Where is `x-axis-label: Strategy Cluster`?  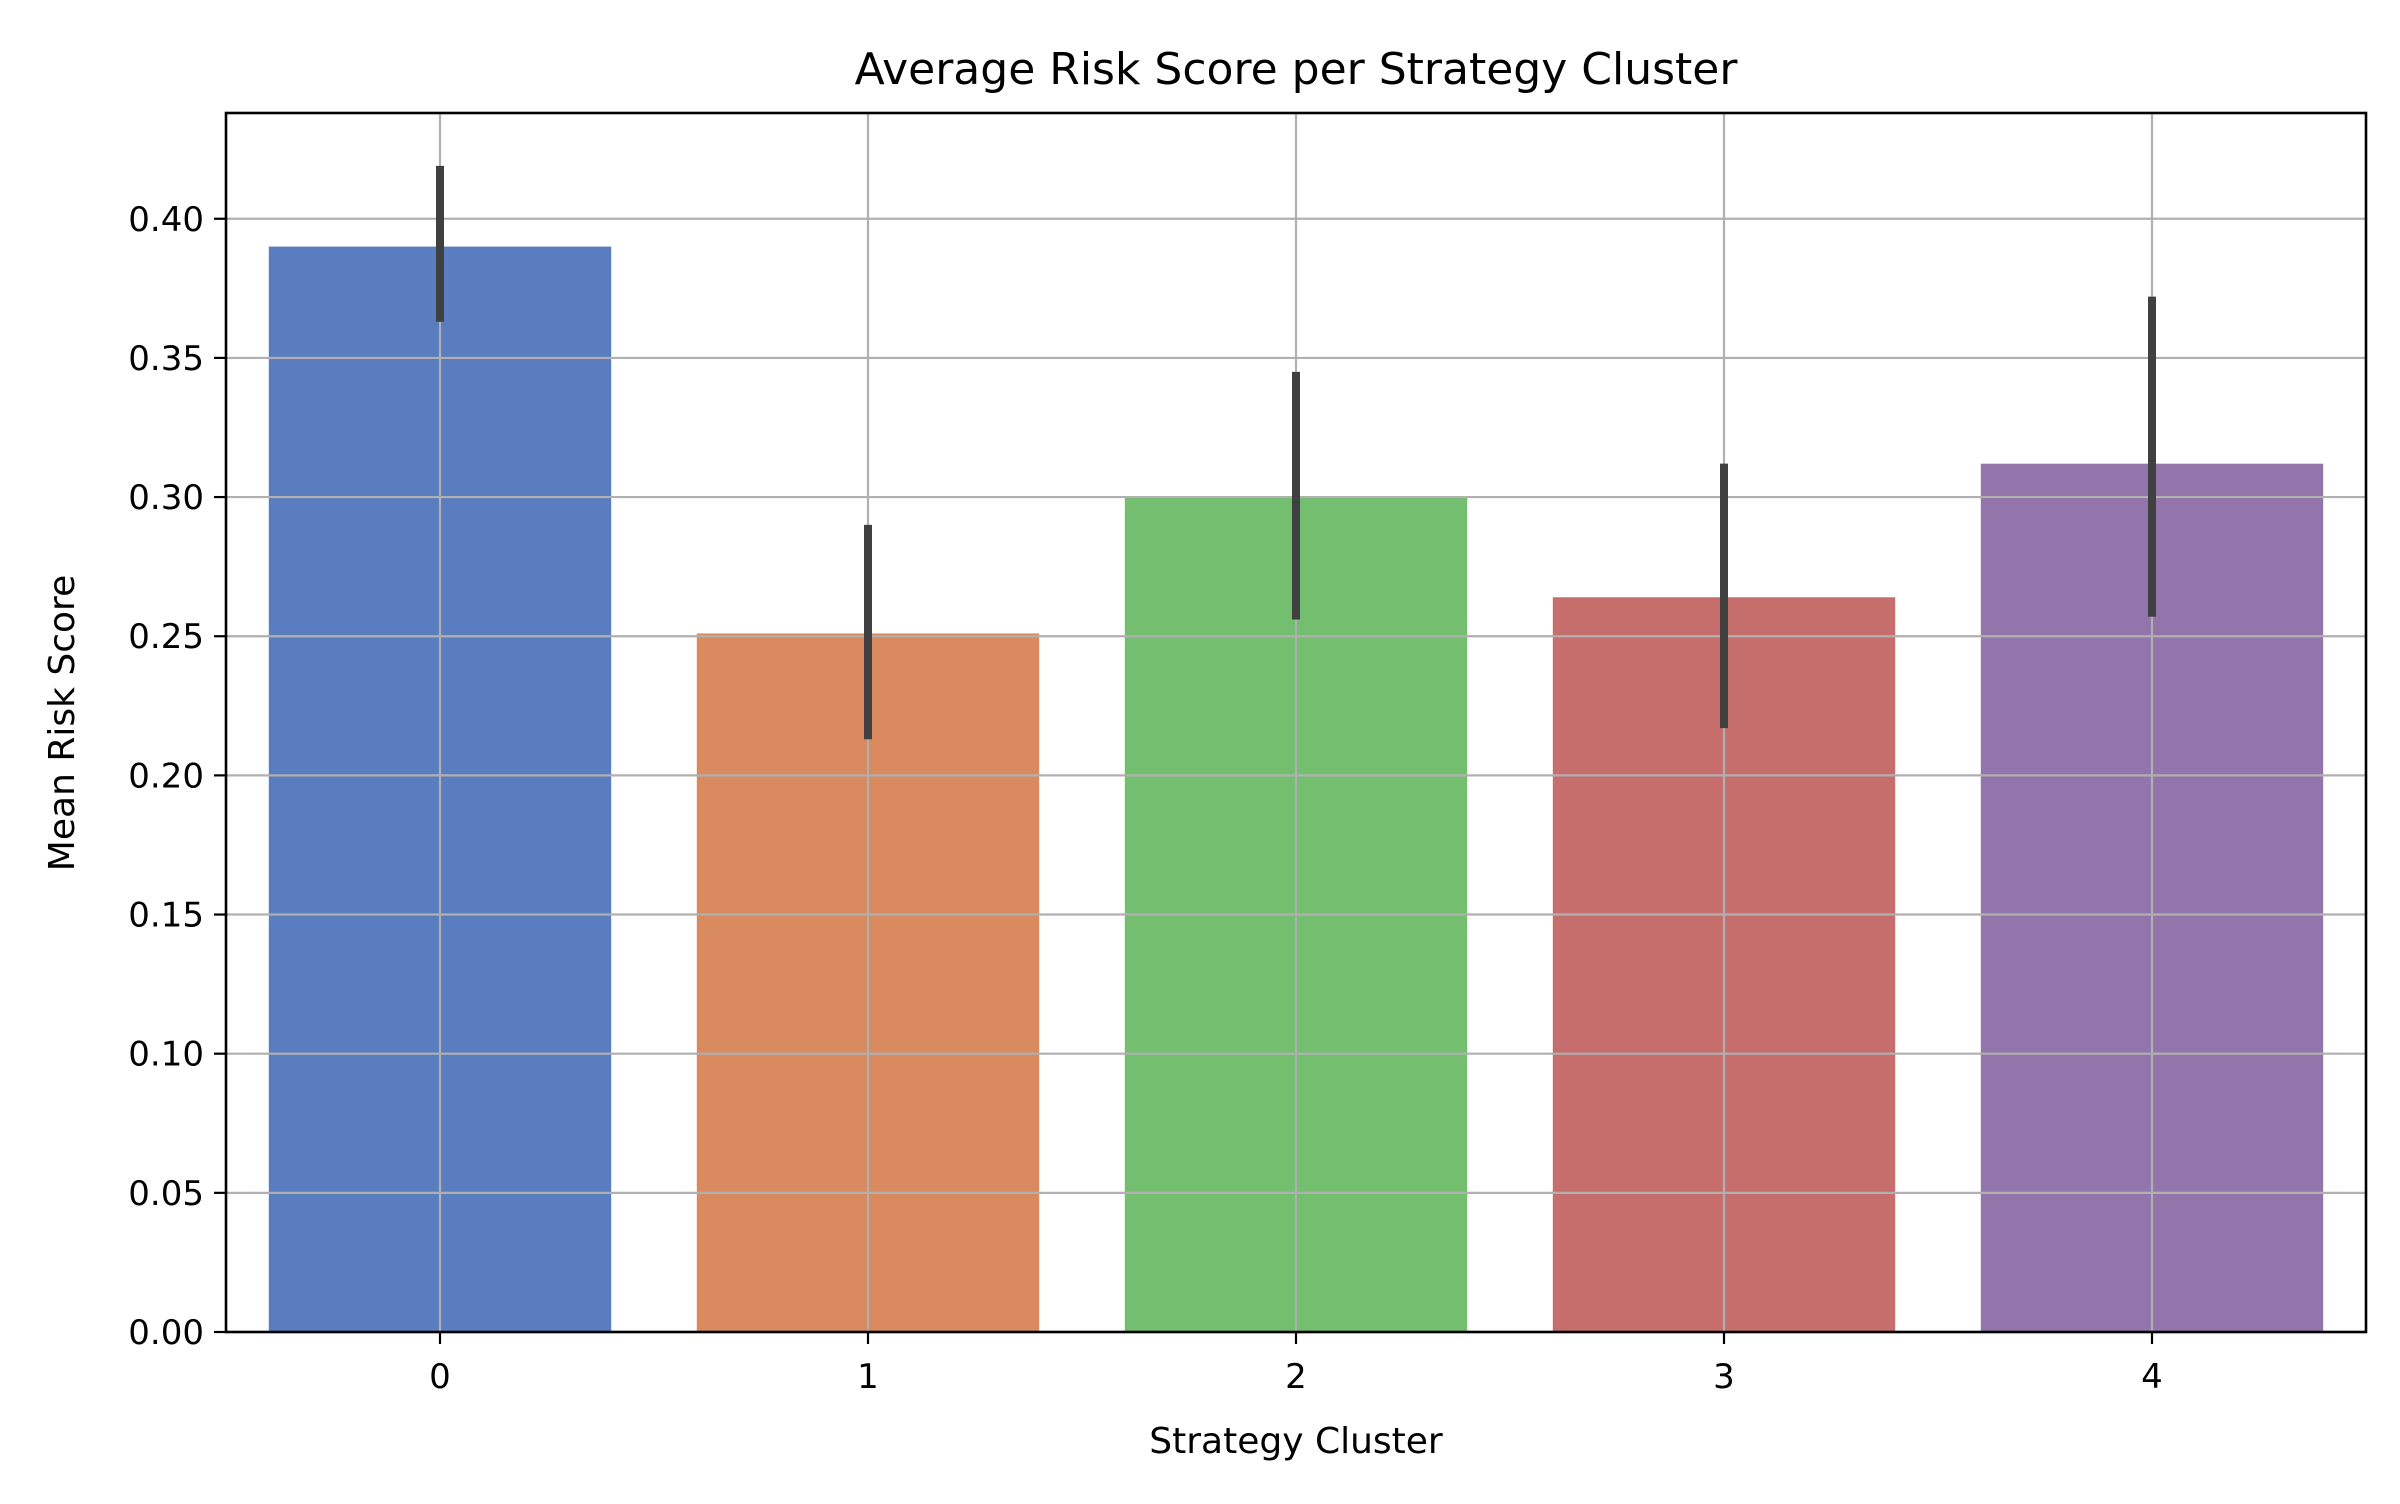 x-axis-label: Strategy Cluster is located at coordinates (1296, 1441).